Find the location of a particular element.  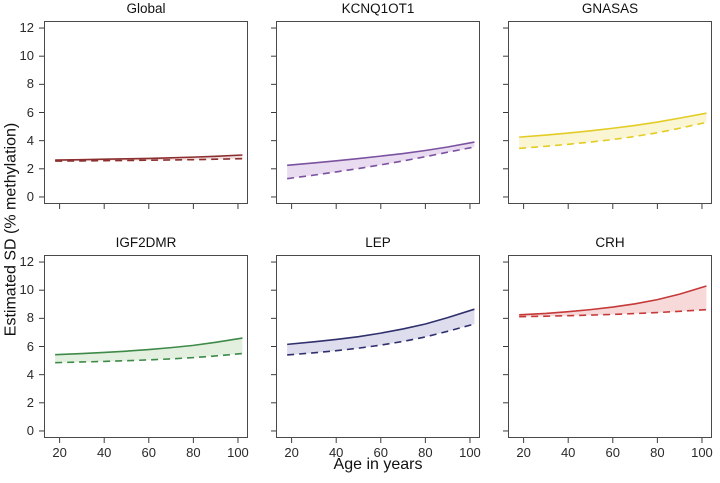

panel-plot-gnasas is located at coordinates (607, 115).